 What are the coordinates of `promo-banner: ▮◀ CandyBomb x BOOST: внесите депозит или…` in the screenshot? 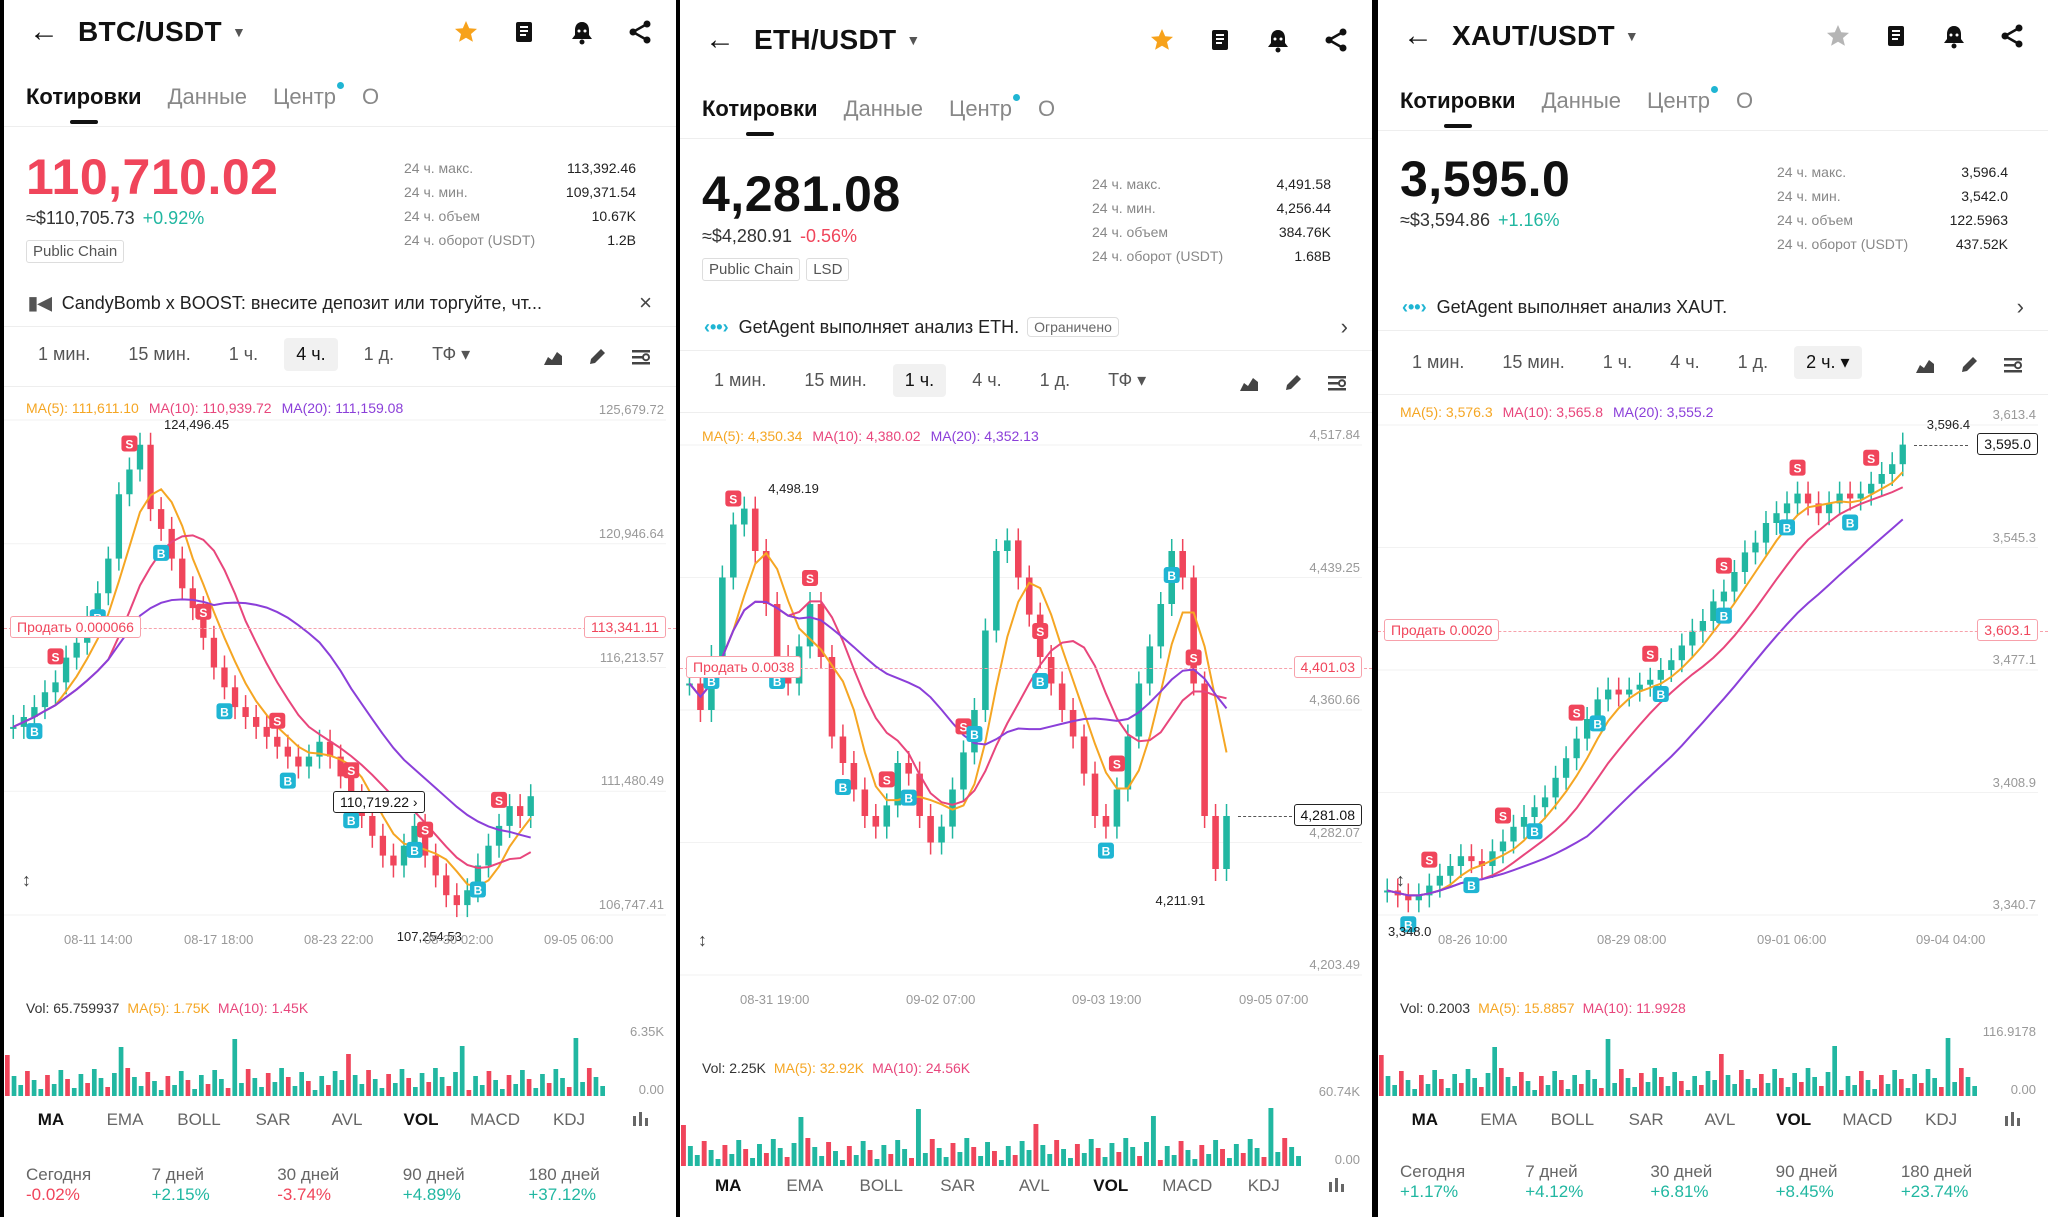 It's located at (340, 303).